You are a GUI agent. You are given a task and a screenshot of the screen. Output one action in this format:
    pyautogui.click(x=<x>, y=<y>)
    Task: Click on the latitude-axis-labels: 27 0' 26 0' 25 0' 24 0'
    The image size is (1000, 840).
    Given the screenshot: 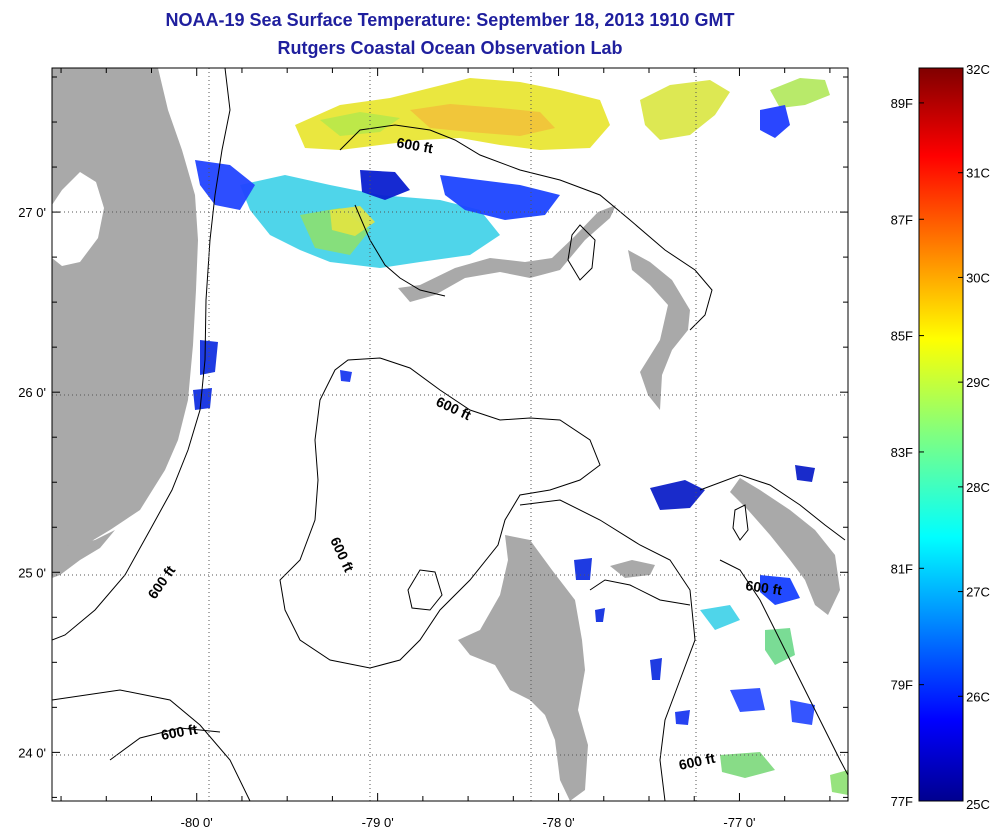 What is the action you would take?
    pyautogui.click(x=32, y=482)
    